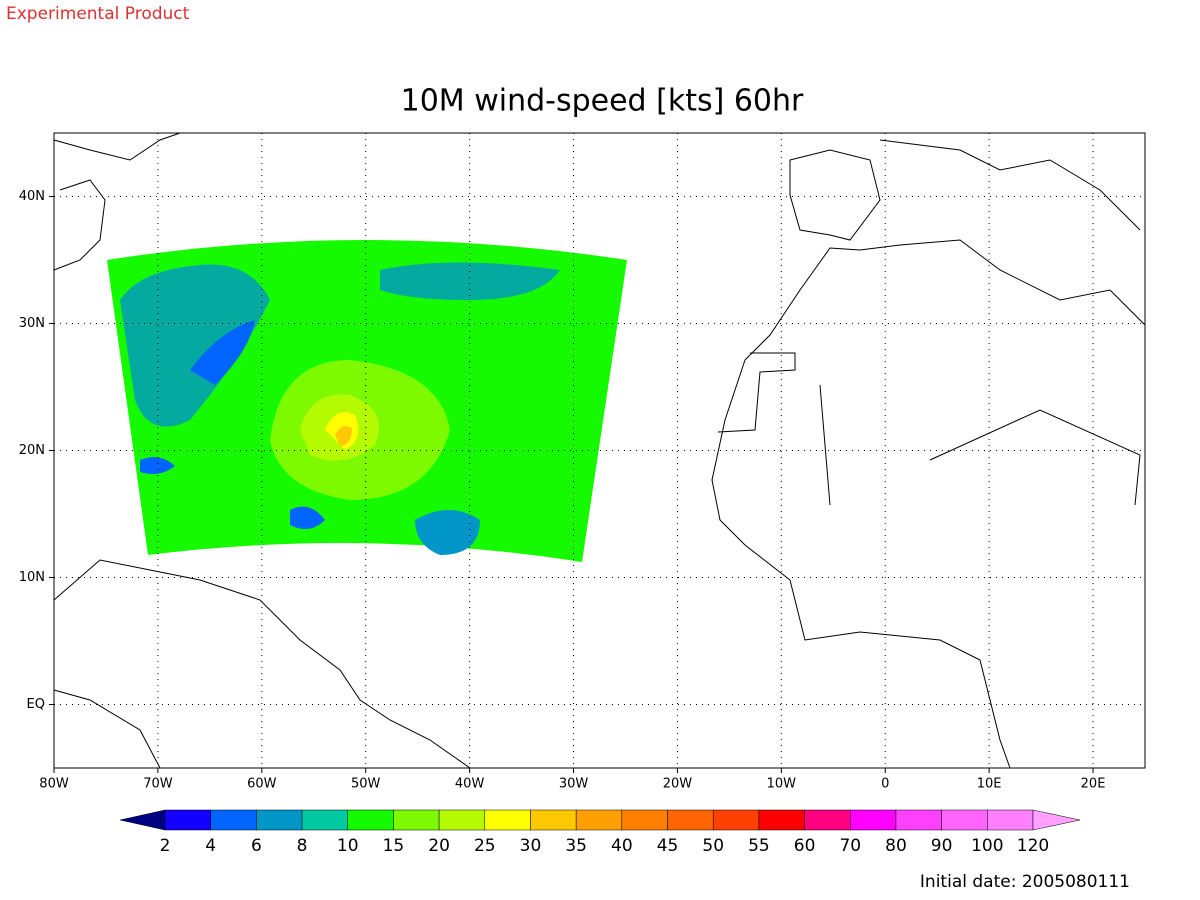 The height and width of the screenshot is (900, 1200). Describe the element at coordinates (622, 846) in the screenshot. I see `colorbar-label: 40` at that location.